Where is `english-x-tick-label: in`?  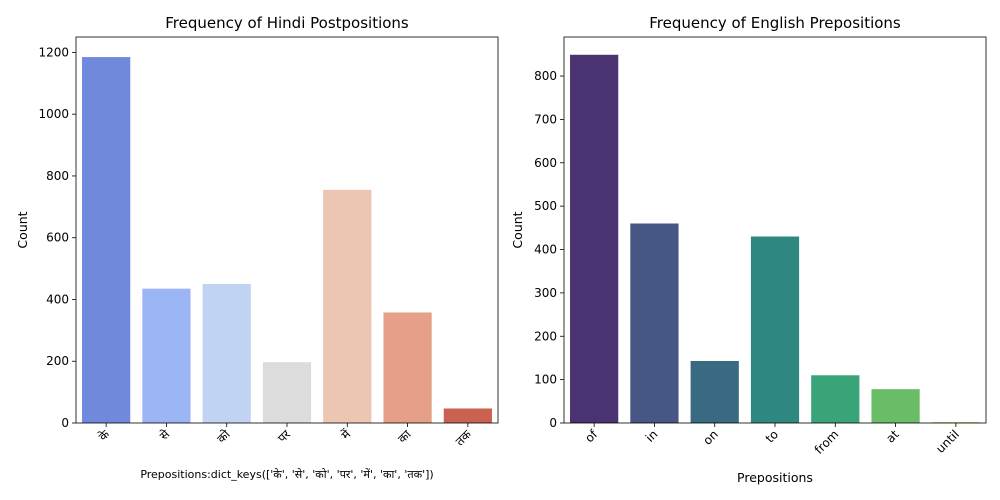 english-x-tick-label: in is located at coordinates (652, 436).